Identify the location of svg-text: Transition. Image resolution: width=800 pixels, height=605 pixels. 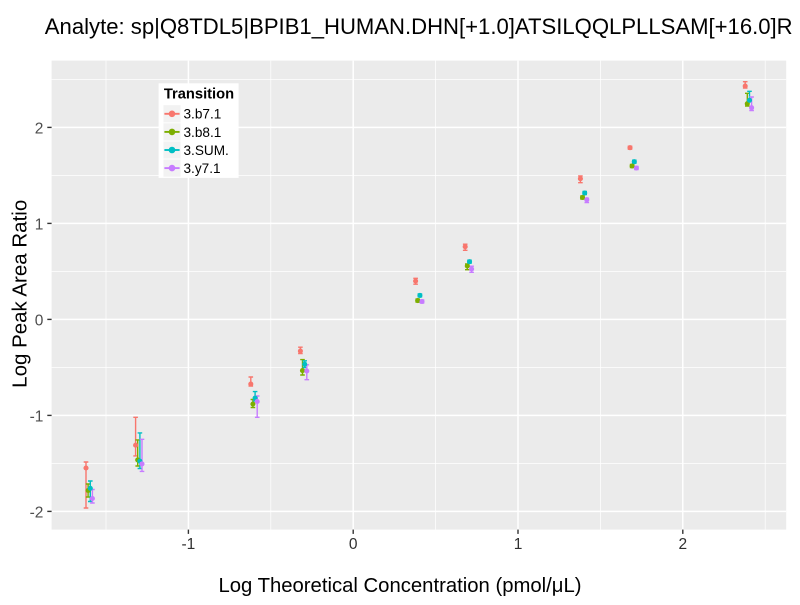
(199, 95).